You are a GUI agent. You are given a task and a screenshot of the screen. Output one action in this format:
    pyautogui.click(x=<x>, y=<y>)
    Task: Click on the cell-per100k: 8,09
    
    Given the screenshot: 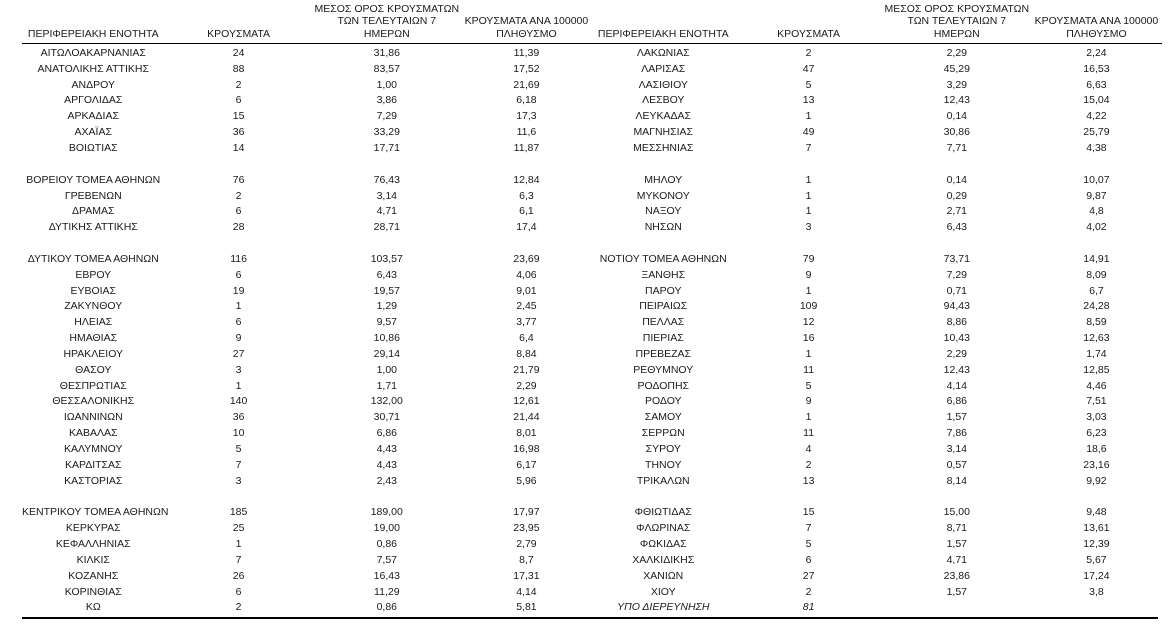 What is the action you would take?
    pyautogui.click(x=1096, y=274)
    